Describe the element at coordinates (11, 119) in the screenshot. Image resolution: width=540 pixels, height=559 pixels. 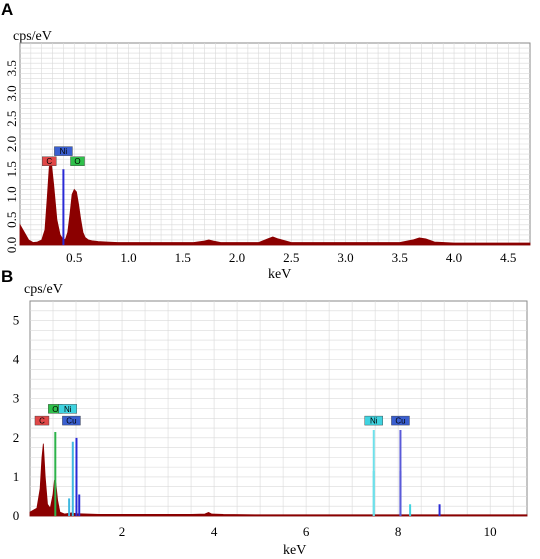
I see `y-tick-label: 2.5` at that location.